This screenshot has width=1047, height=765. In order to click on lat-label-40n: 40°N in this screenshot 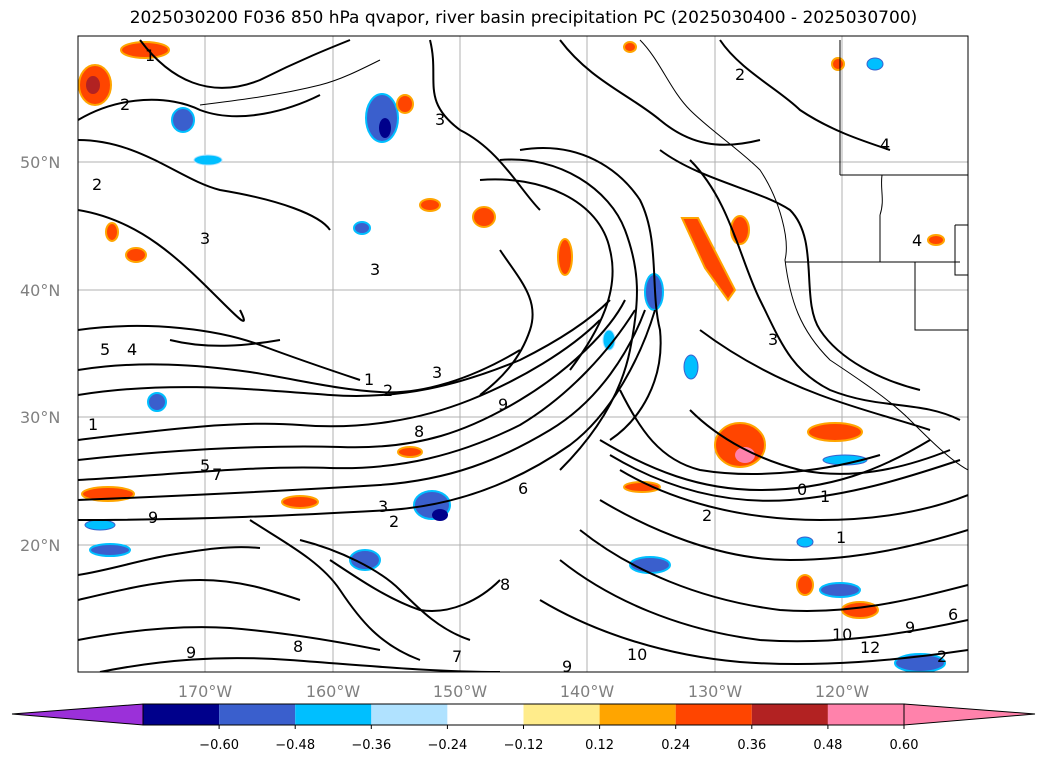, I will do `click(40, 290)`.